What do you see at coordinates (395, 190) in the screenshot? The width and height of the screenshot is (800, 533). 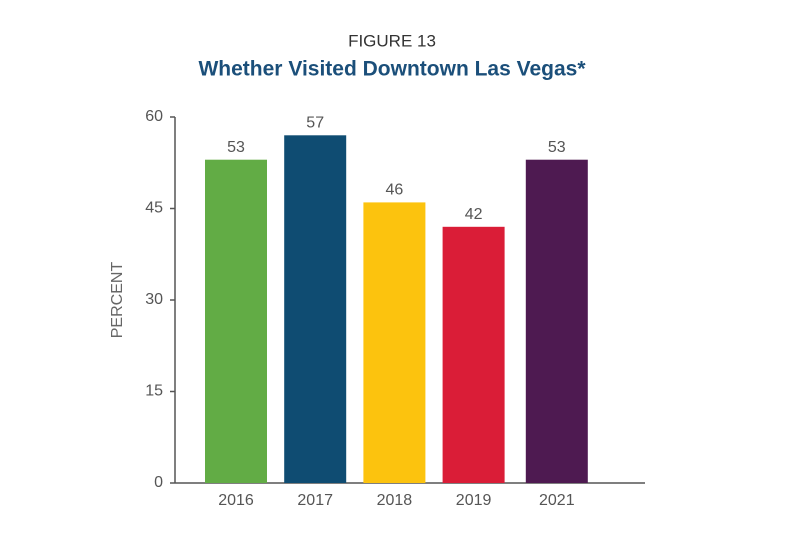 I see `value-label: 46` at bounding box center [395, 190].